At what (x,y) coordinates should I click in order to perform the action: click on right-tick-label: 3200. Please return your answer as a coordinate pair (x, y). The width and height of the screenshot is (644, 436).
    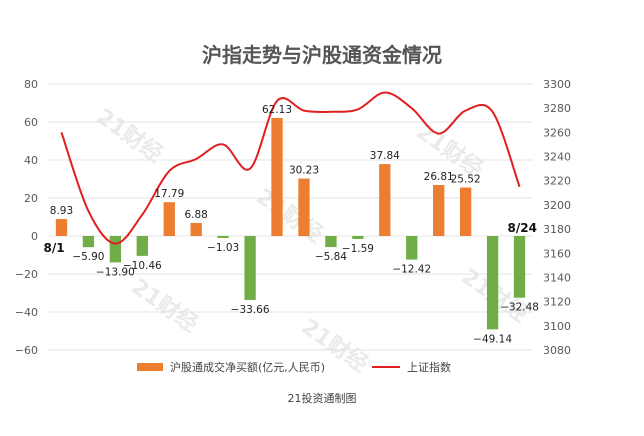
    Looking at the image, I should click on (557, 205).